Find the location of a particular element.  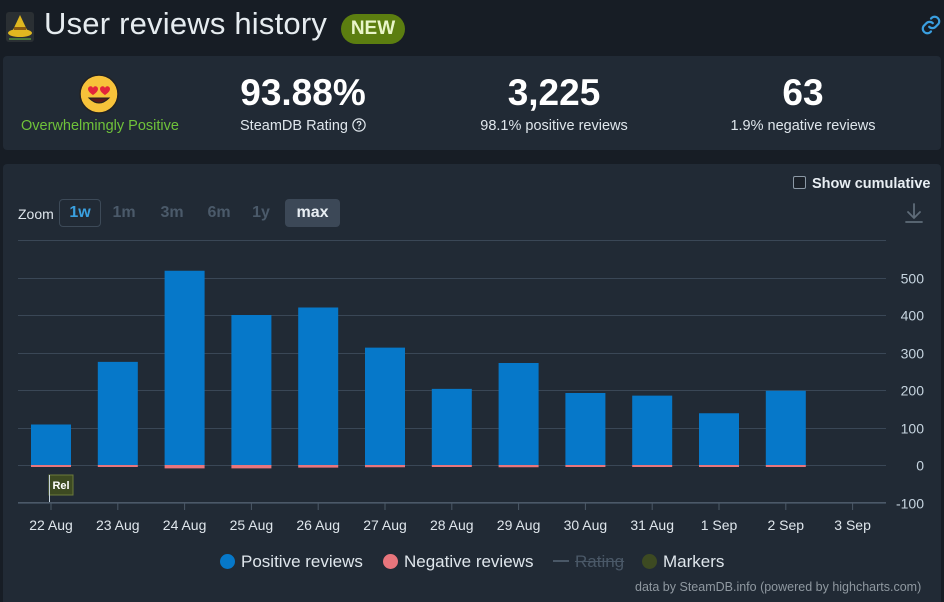

heart-eyes-emoji-icon is located at coordinates (99, 94).